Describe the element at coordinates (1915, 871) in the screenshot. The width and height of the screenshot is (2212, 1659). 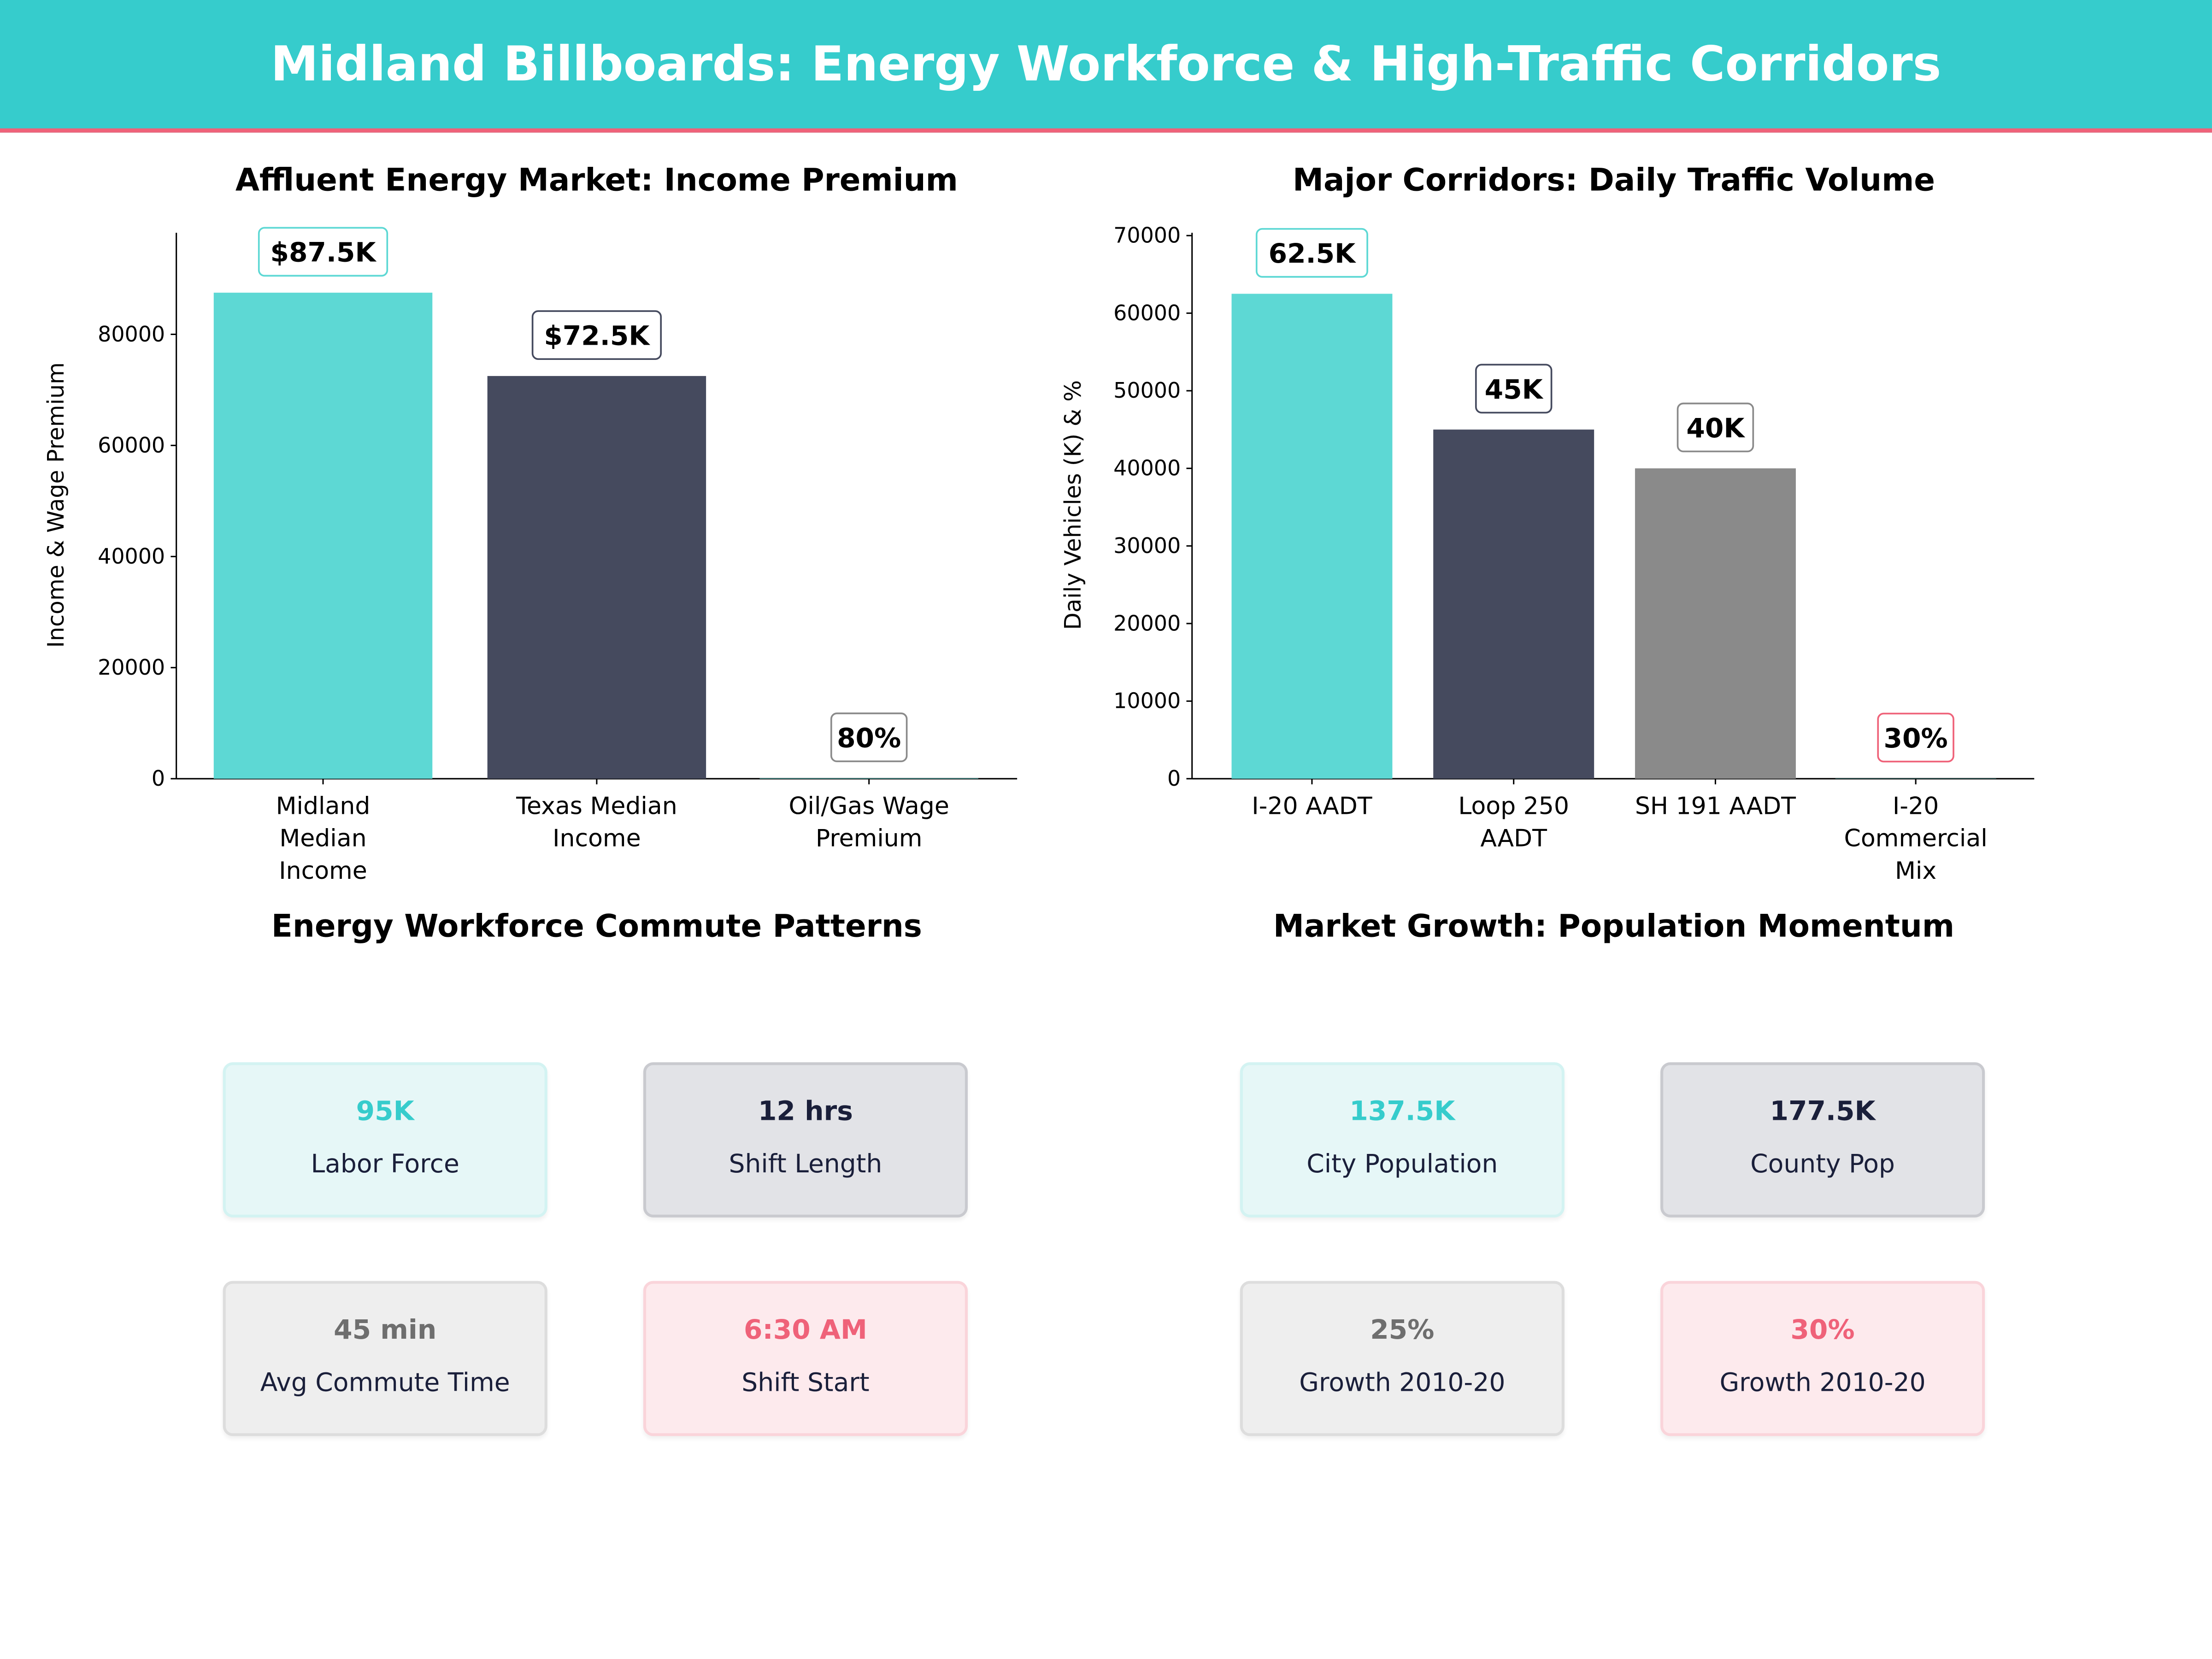
I see `traffic-x-tick-label: Mix` at that location.